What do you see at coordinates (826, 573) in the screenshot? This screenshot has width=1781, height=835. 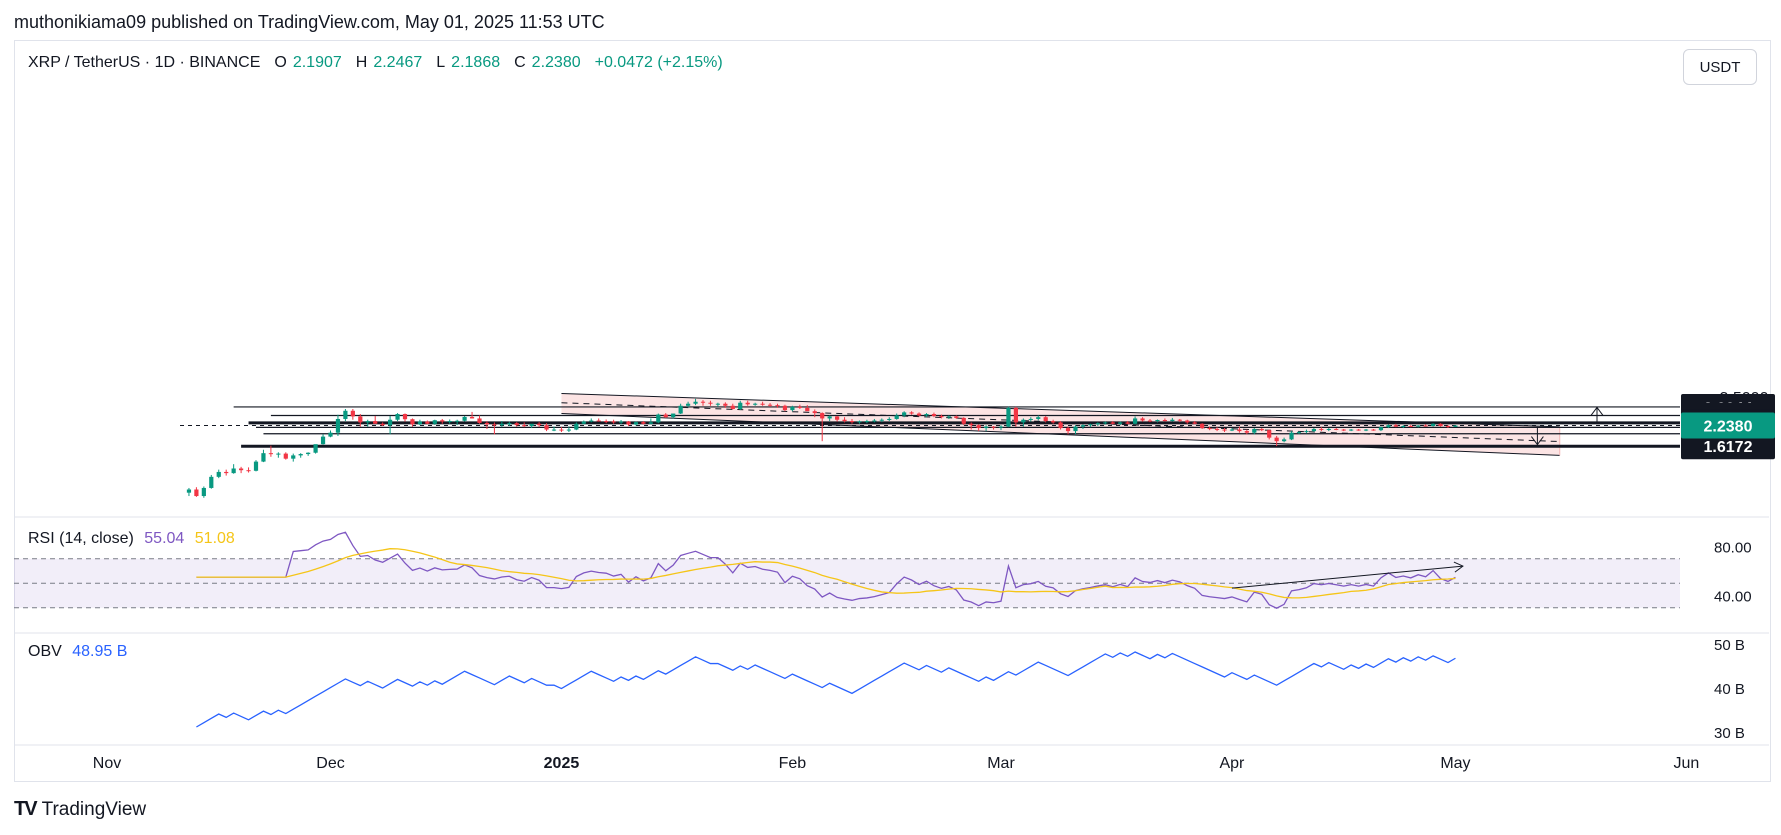 I see `rsi-ma-line` at bounding box center [826, 573].